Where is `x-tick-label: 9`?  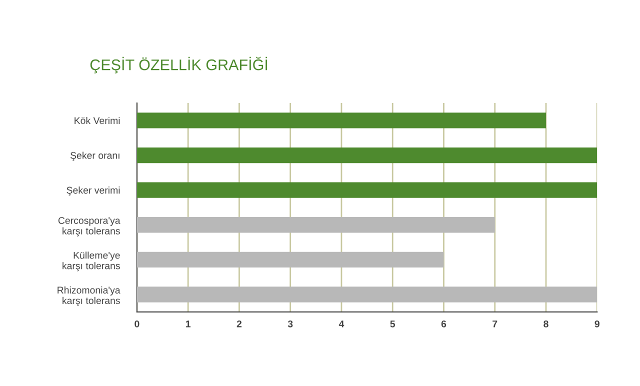
x-tick-label: 9 is located at coordinates (597, 324).